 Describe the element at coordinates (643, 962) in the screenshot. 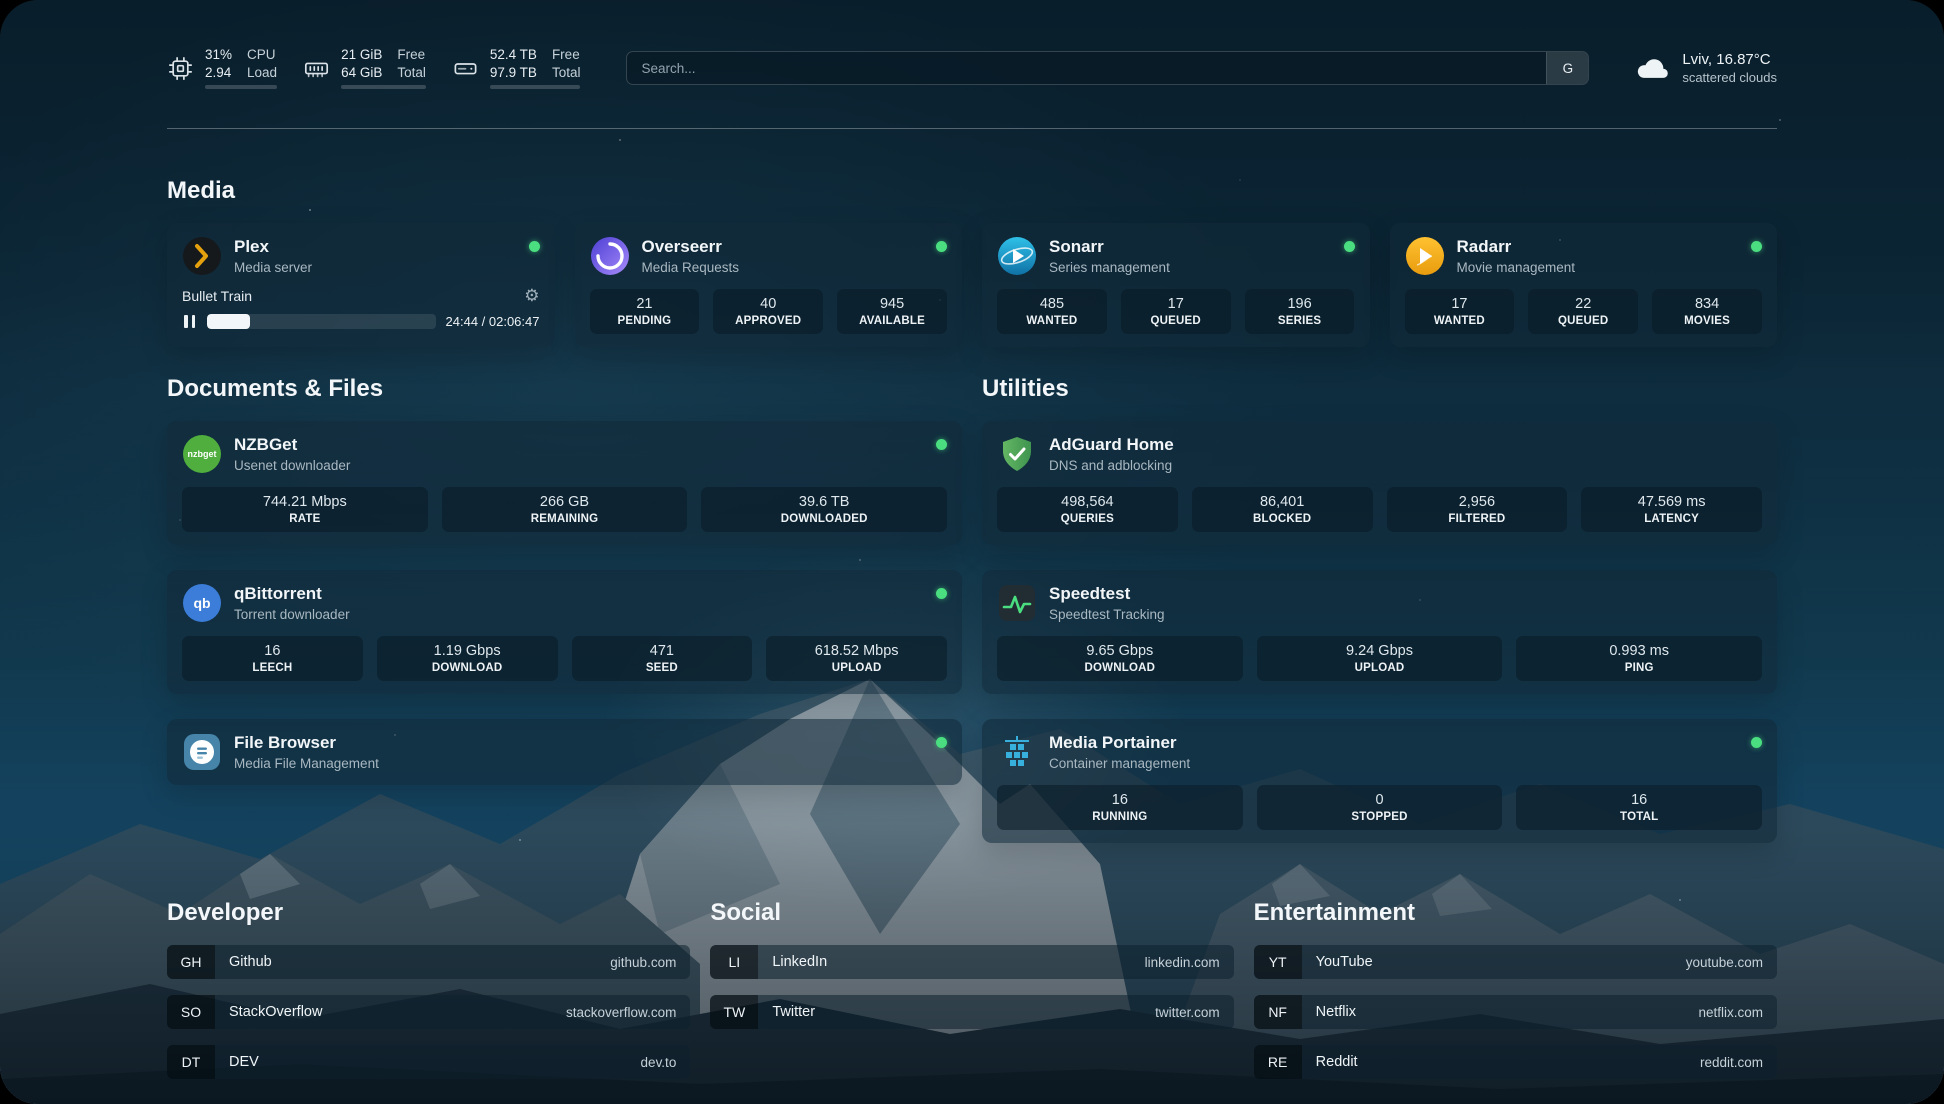

I see `bookmark-url: github.com` at that location.